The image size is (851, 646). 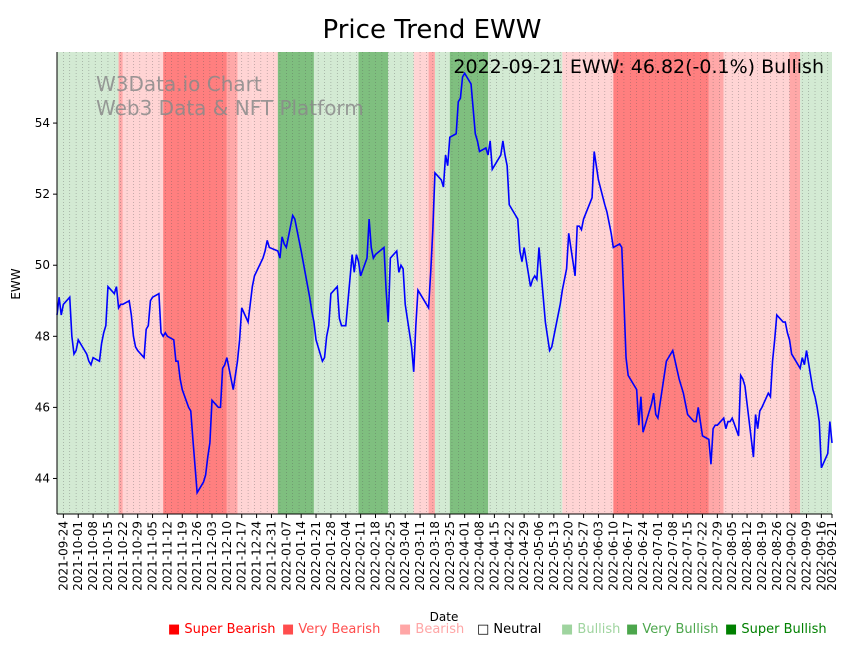 What do you see at coordinates (509, 629) in the screenshot?
I see `legend-item: □ Neutral` at bounding box center [509, 629].